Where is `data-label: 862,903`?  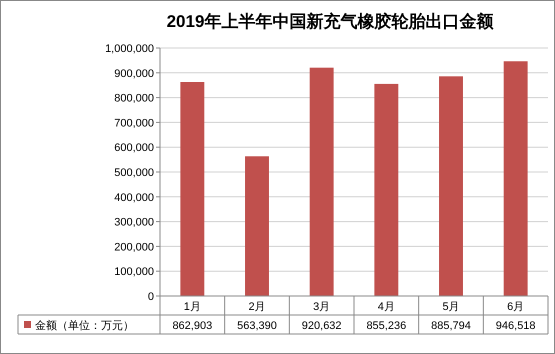
data-label: 862,903 is located at coordinates (192, 326).